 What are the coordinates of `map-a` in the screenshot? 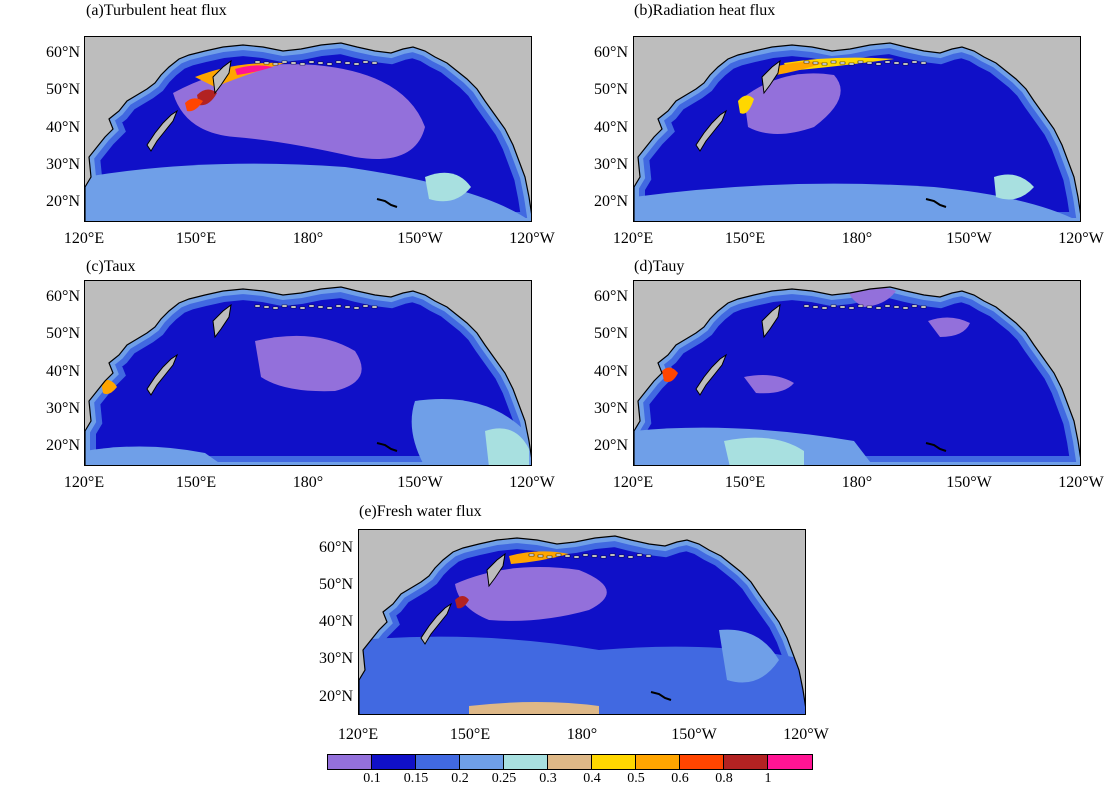 It's located at (308, 129).